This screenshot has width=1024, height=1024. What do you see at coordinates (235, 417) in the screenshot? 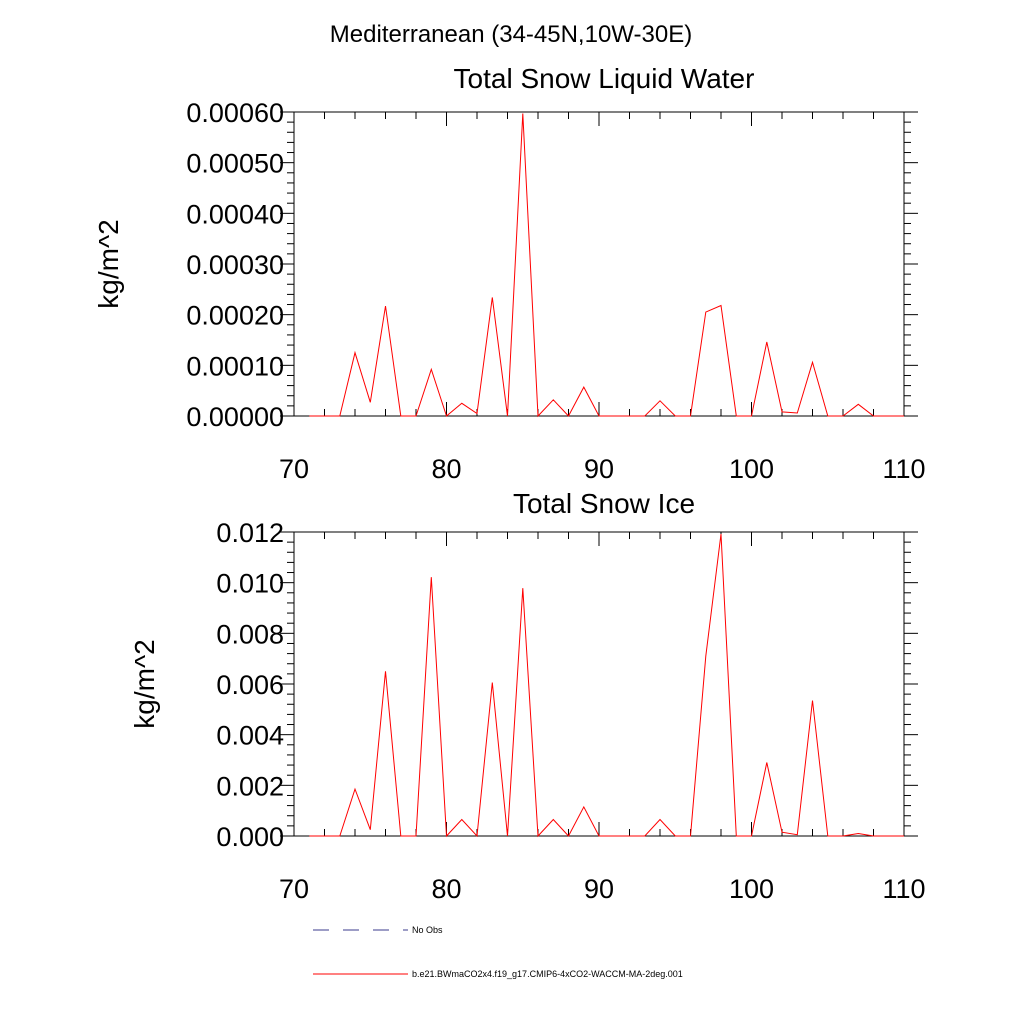
I see `y-tick-label-liquid-water: 0.00000` at bounding box center [235, 417].